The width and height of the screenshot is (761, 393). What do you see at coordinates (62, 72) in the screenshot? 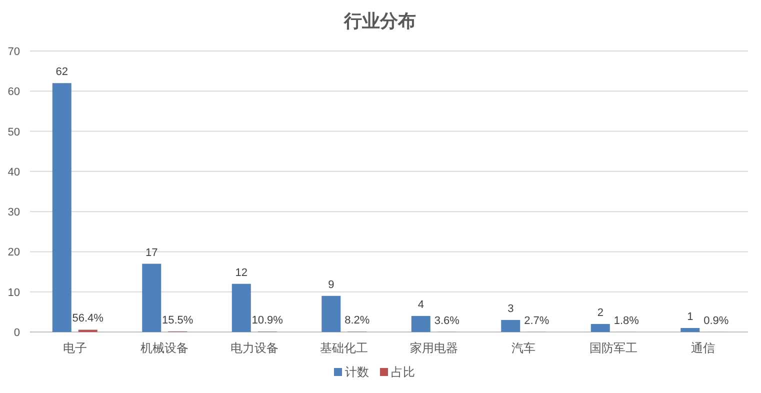
I see `data-label: 62` at bounding box center [62, 72].